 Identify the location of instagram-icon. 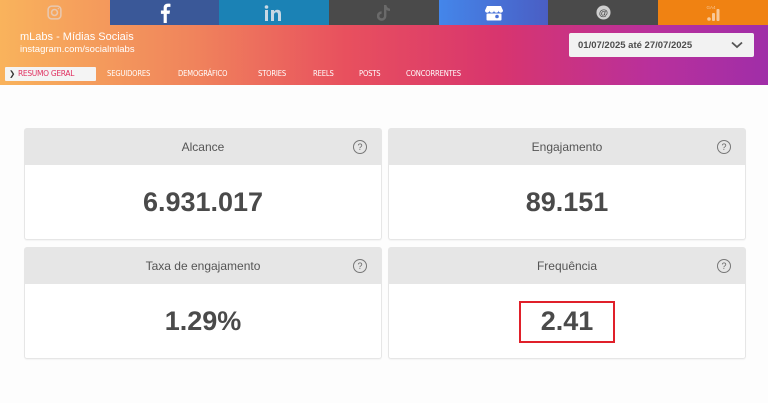
(54, 12).